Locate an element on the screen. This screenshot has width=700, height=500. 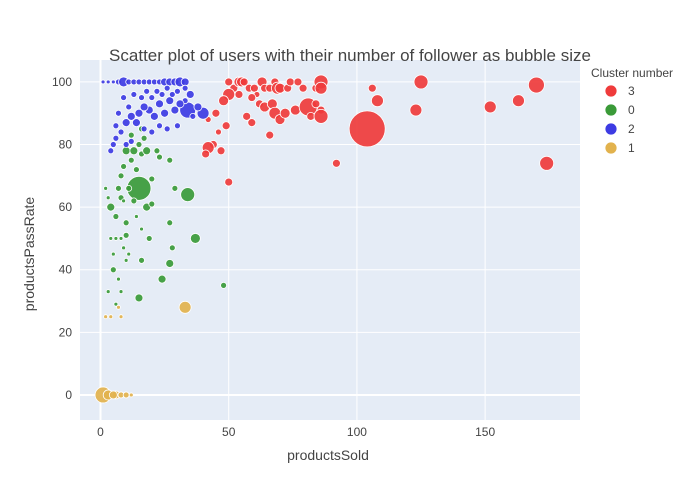
y-tick-label: 20 is located at coordinates (66, 332).